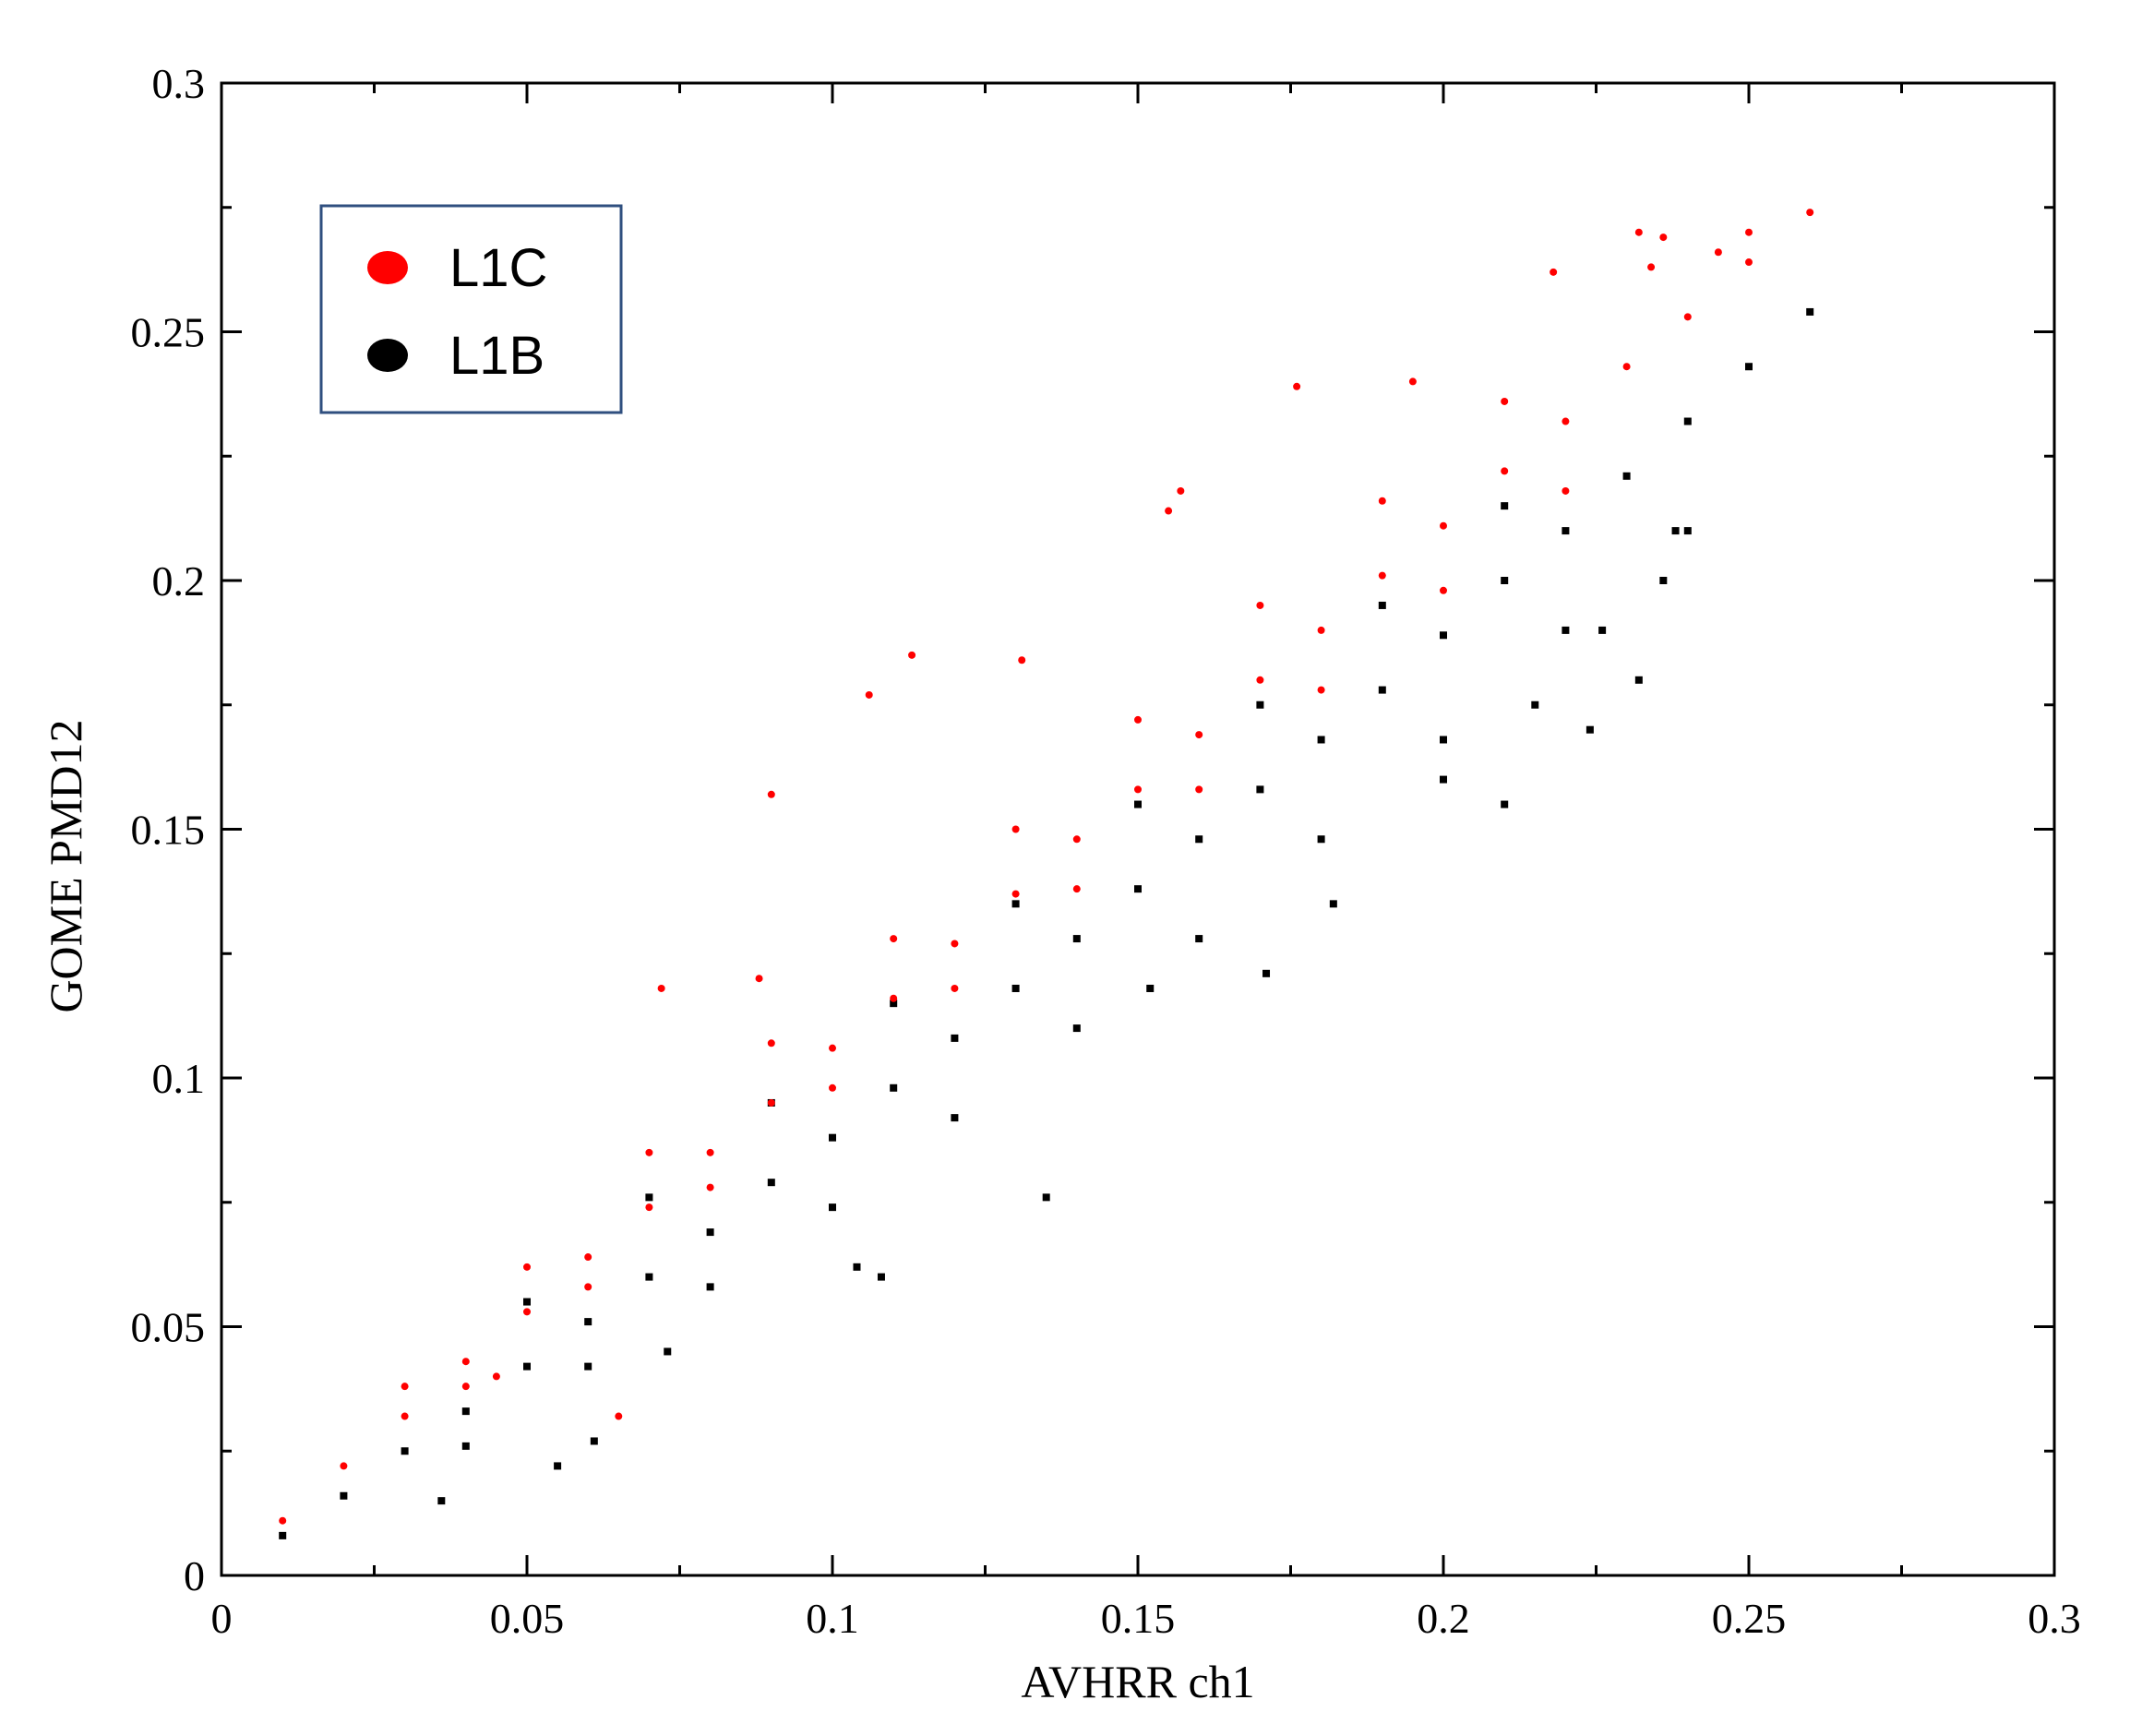  Describe the element at coordinates (168, 831) in the screenshot. I see `y-tick-label: 0.15` at that location.